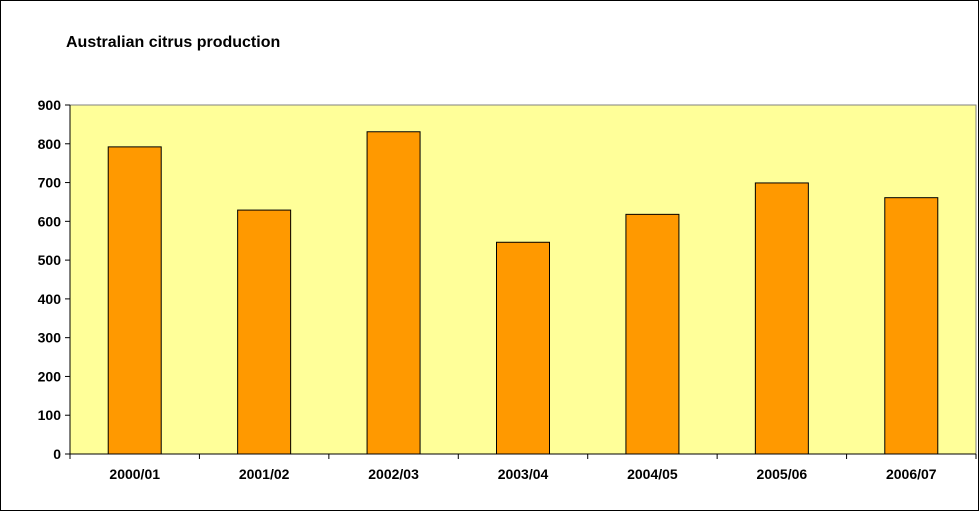 The image size is (979, 512). What do you see at coordinates (173, 42) in the screenshot?
I see `chart-title: Australian citrus production` at bounding box center [173, 42].